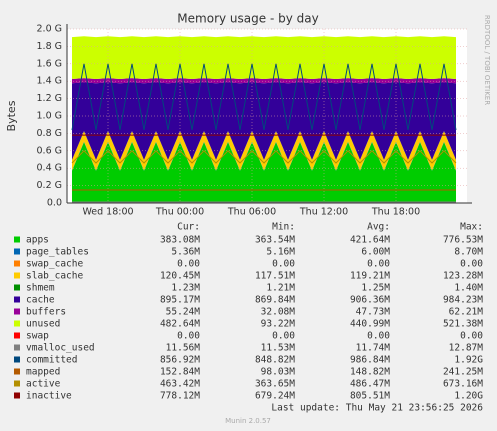 The image size is (497, 431). I want to click on legend-header: Cur:, so click(188, 227).